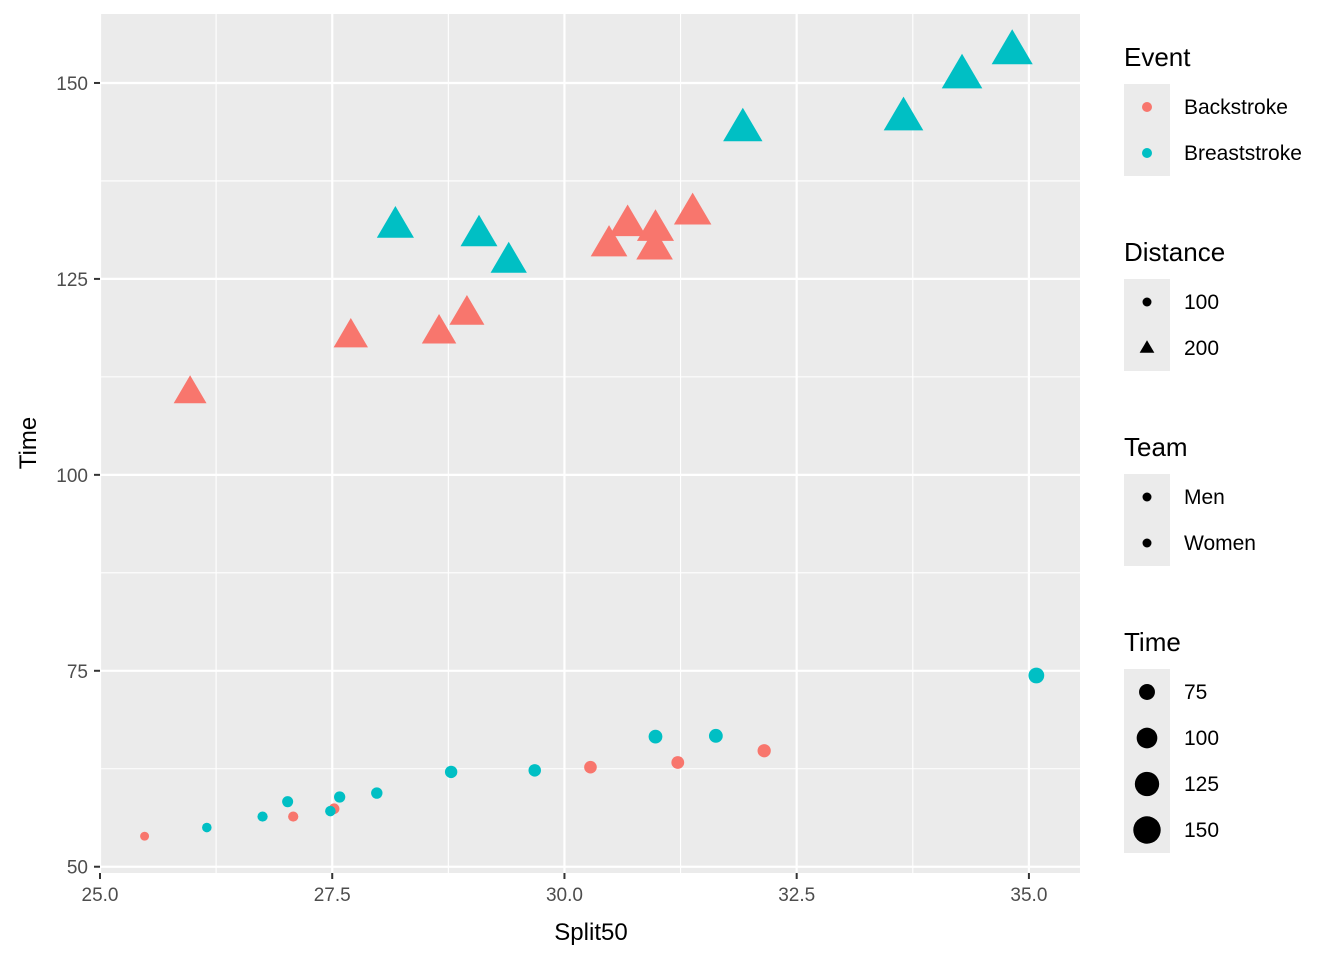 The height and width of the screenshot is (960, 1344). Describe the element at coordinates (72, 476) in the screenshot. I see `y-tick-label: 100` at that location.